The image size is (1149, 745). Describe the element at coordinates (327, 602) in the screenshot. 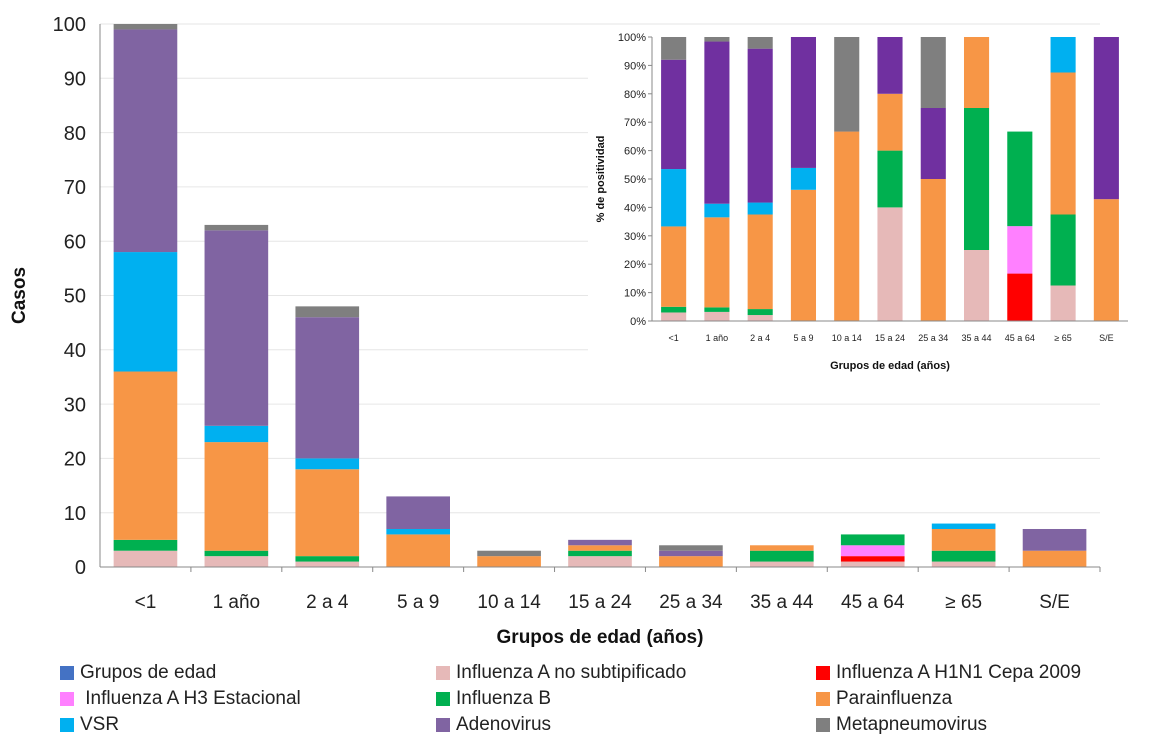

I see `x-tick-label: 2 a 4` at that location.